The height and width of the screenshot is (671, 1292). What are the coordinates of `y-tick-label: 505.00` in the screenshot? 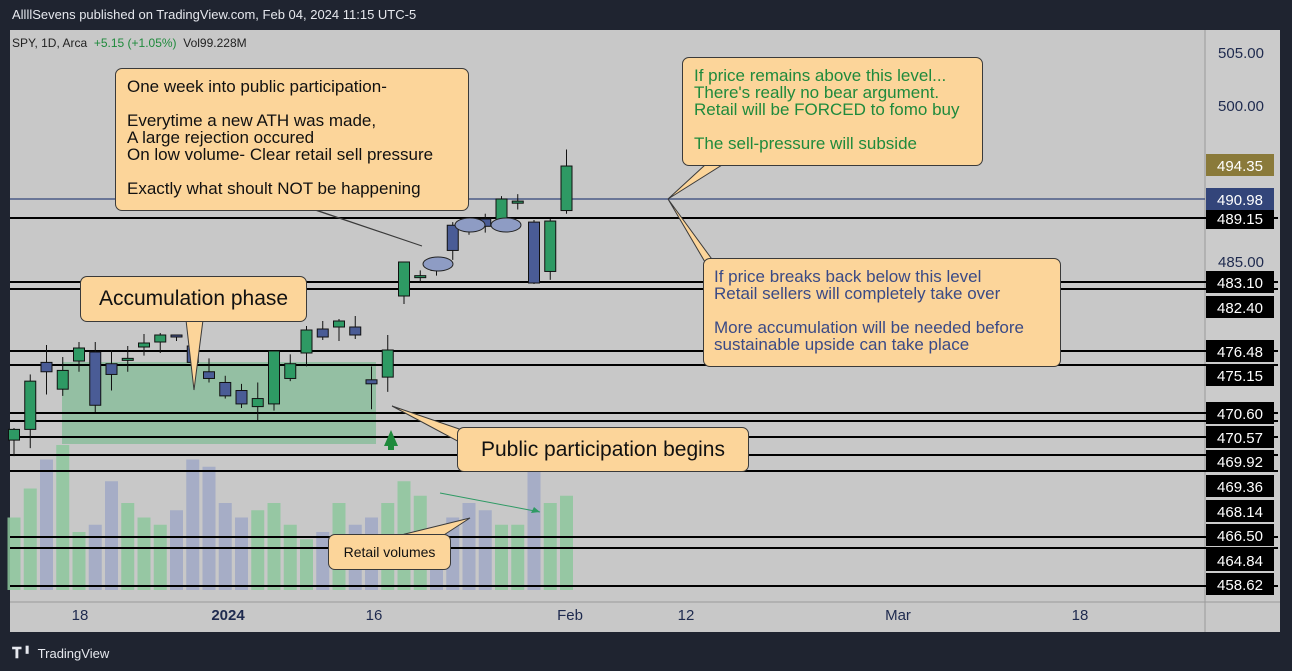 It's located at (1241, 53).